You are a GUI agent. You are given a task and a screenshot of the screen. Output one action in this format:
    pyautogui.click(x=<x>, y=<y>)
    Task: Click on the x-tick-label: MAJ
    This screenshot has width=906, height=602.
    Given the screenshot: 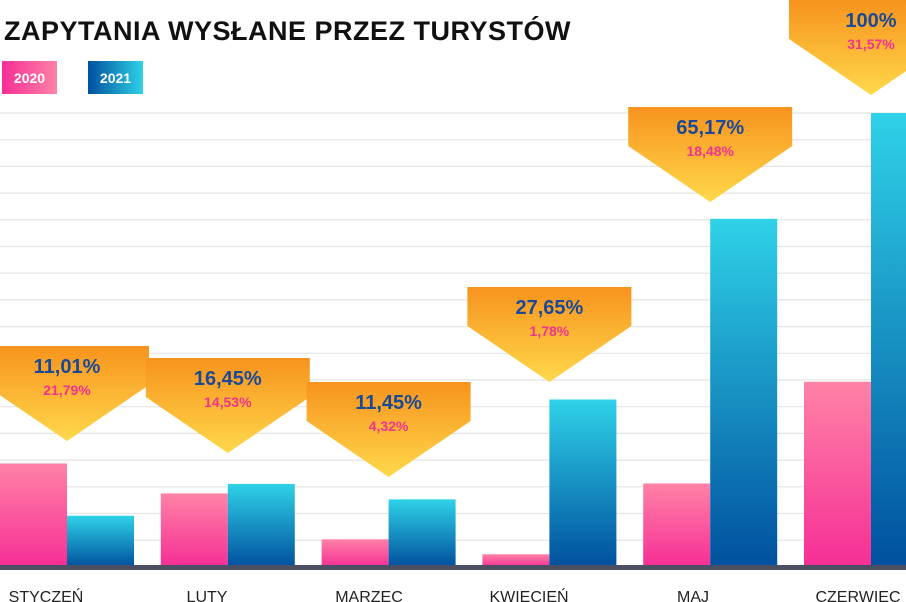 What is the action you would take?
    pyautogui.click(x=693, y=595)
    